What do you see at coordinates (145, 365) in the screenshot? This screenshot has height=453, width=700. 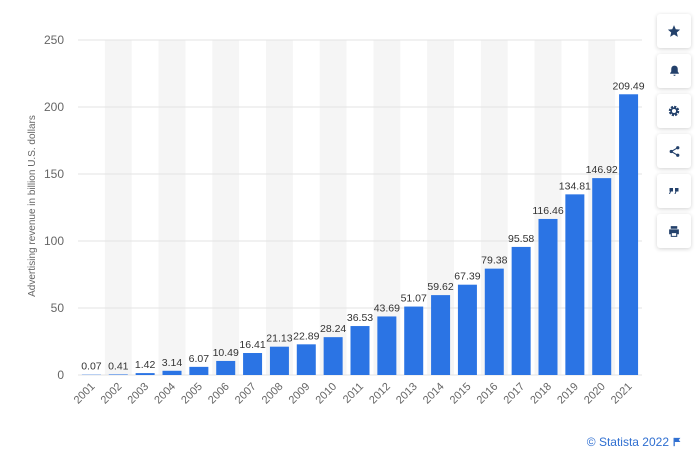 I see `bar-value-label: 1.42` at bounding box center [145, 365].